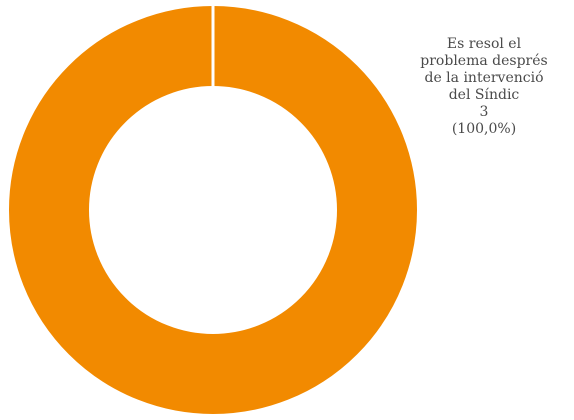 The image size is (574, 420). I want to click on slice-value-label: 3, so click(484, 112).